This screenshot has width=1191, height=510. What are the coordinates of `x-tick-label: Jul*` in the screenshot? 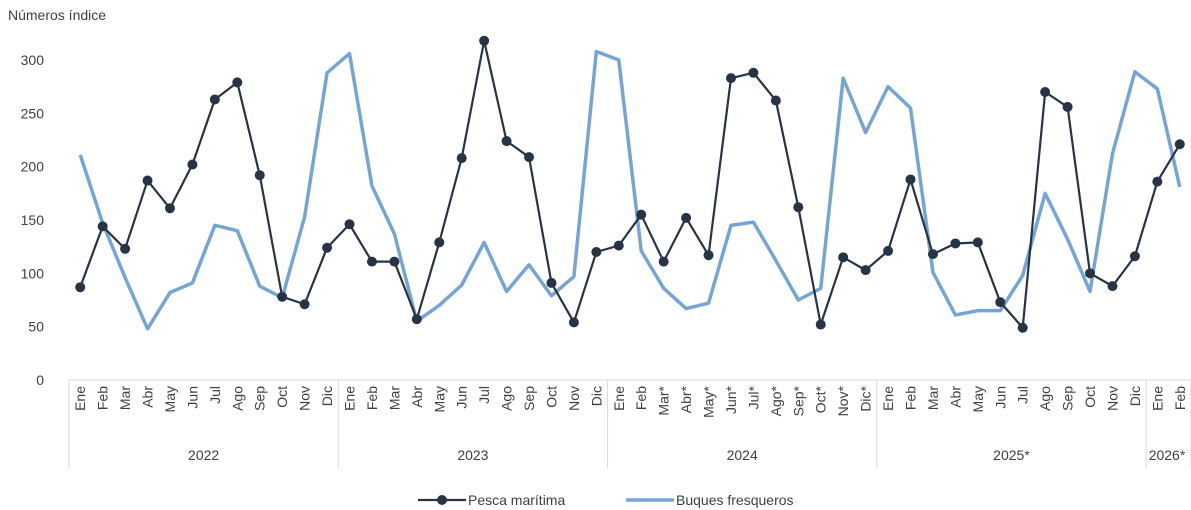 It's located at (753, 397).